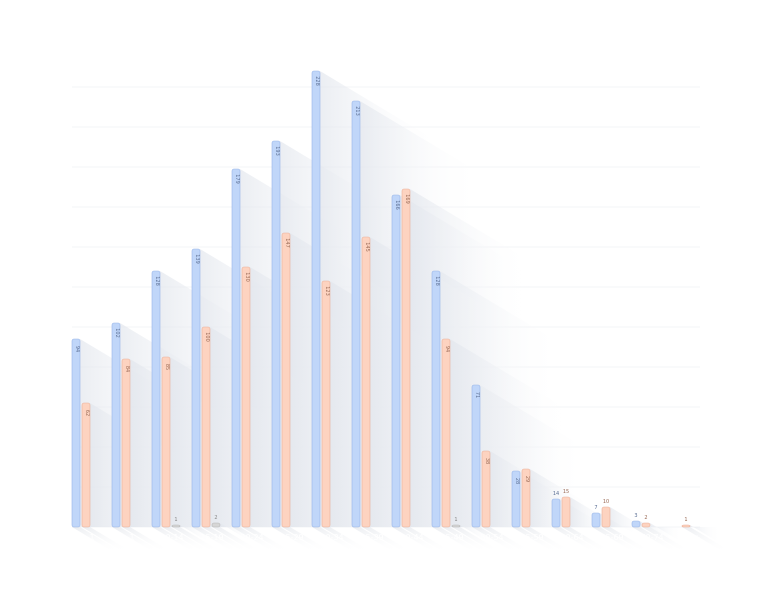  What do you see at coordinates (487, 461) in the screenshot?
I see `value-label: 38` at bounding box center [487, 461].